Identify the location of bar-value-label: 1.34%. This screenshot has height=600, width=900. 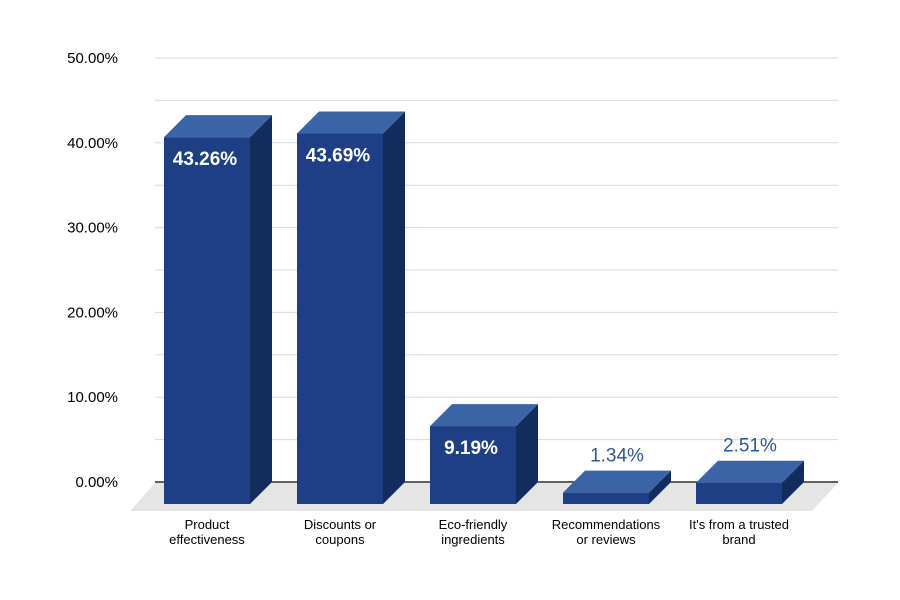
(617, 456).